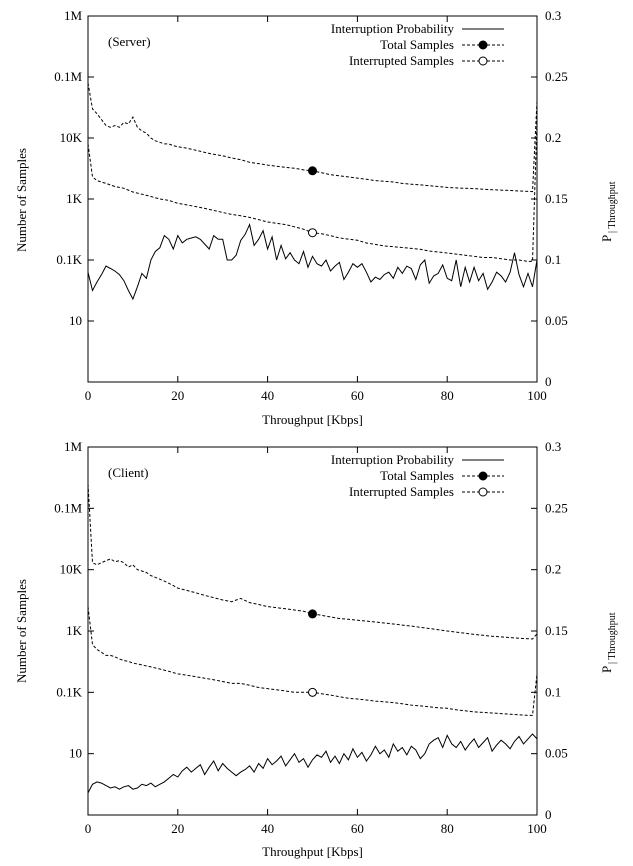 This screenshot has height=866, width=633. Describe the element at coordinates (128, 472) in the screenshot. I see `panel-label: (Client)` at that location.